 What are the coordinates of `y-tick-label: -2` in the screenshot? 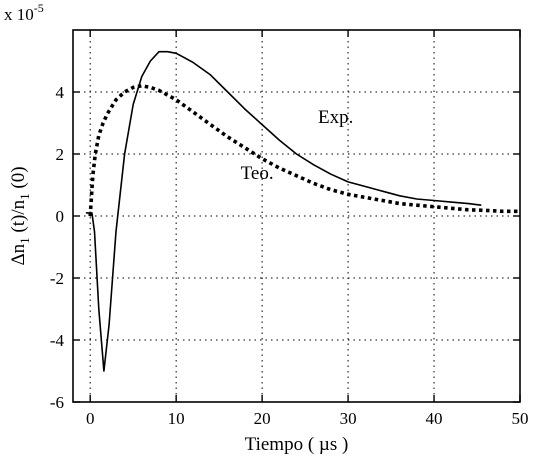 It's located at (57, 278).